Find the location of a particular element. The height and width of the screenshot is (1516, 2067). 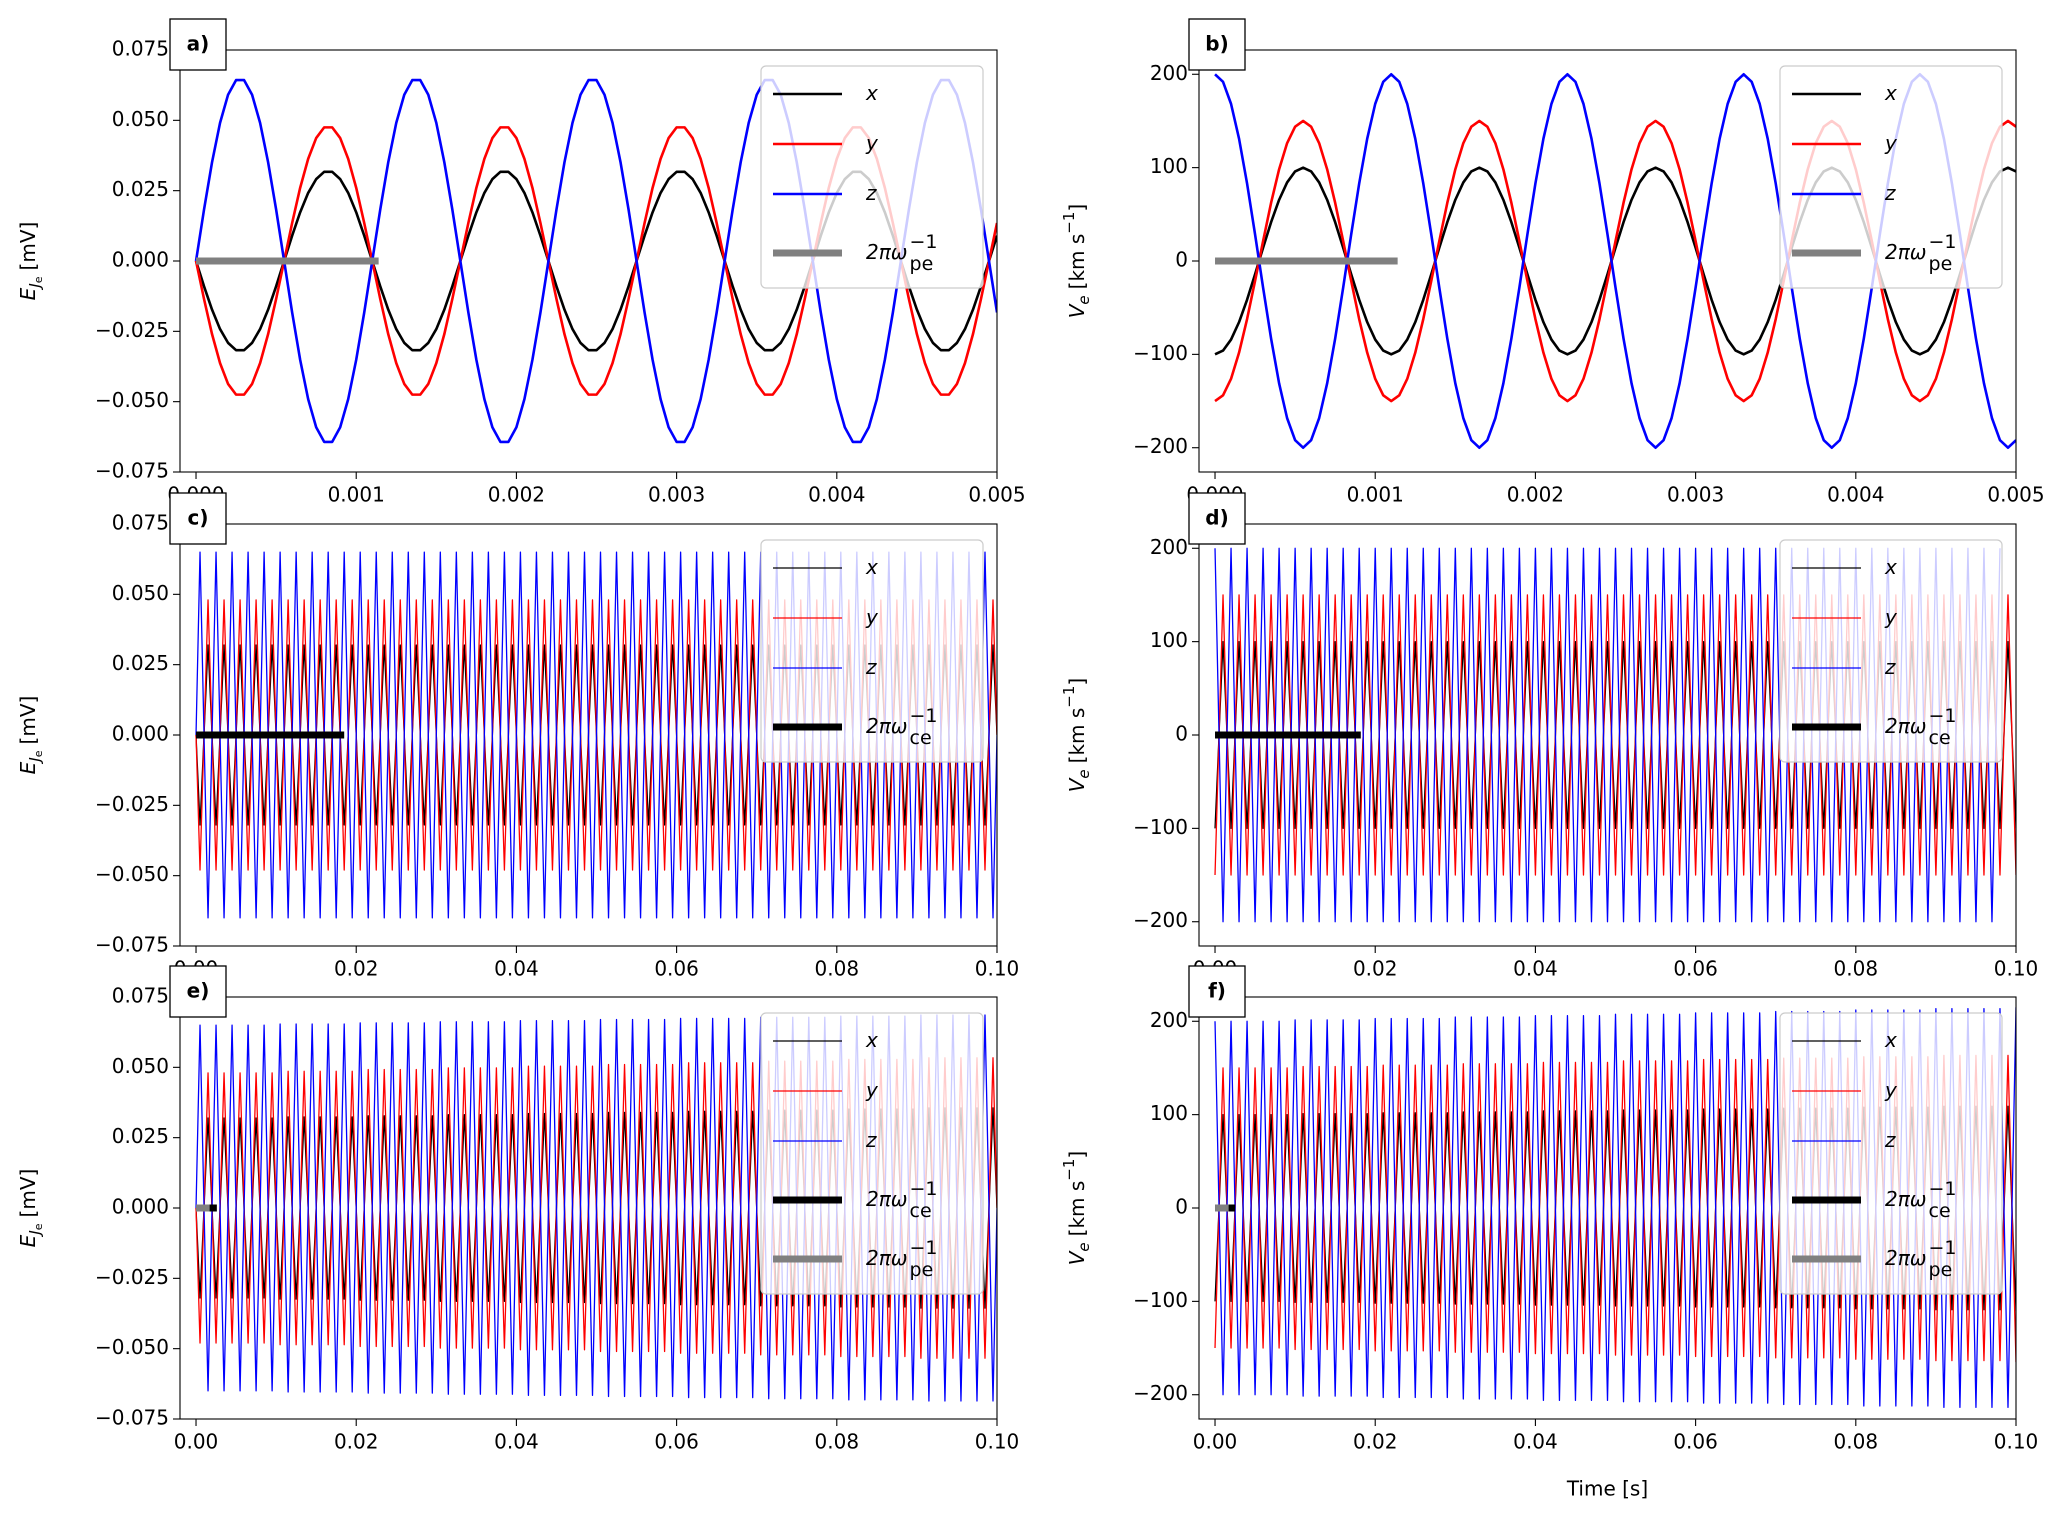

y-tick-label: 0.000 is located at coordinates (140, 1207).